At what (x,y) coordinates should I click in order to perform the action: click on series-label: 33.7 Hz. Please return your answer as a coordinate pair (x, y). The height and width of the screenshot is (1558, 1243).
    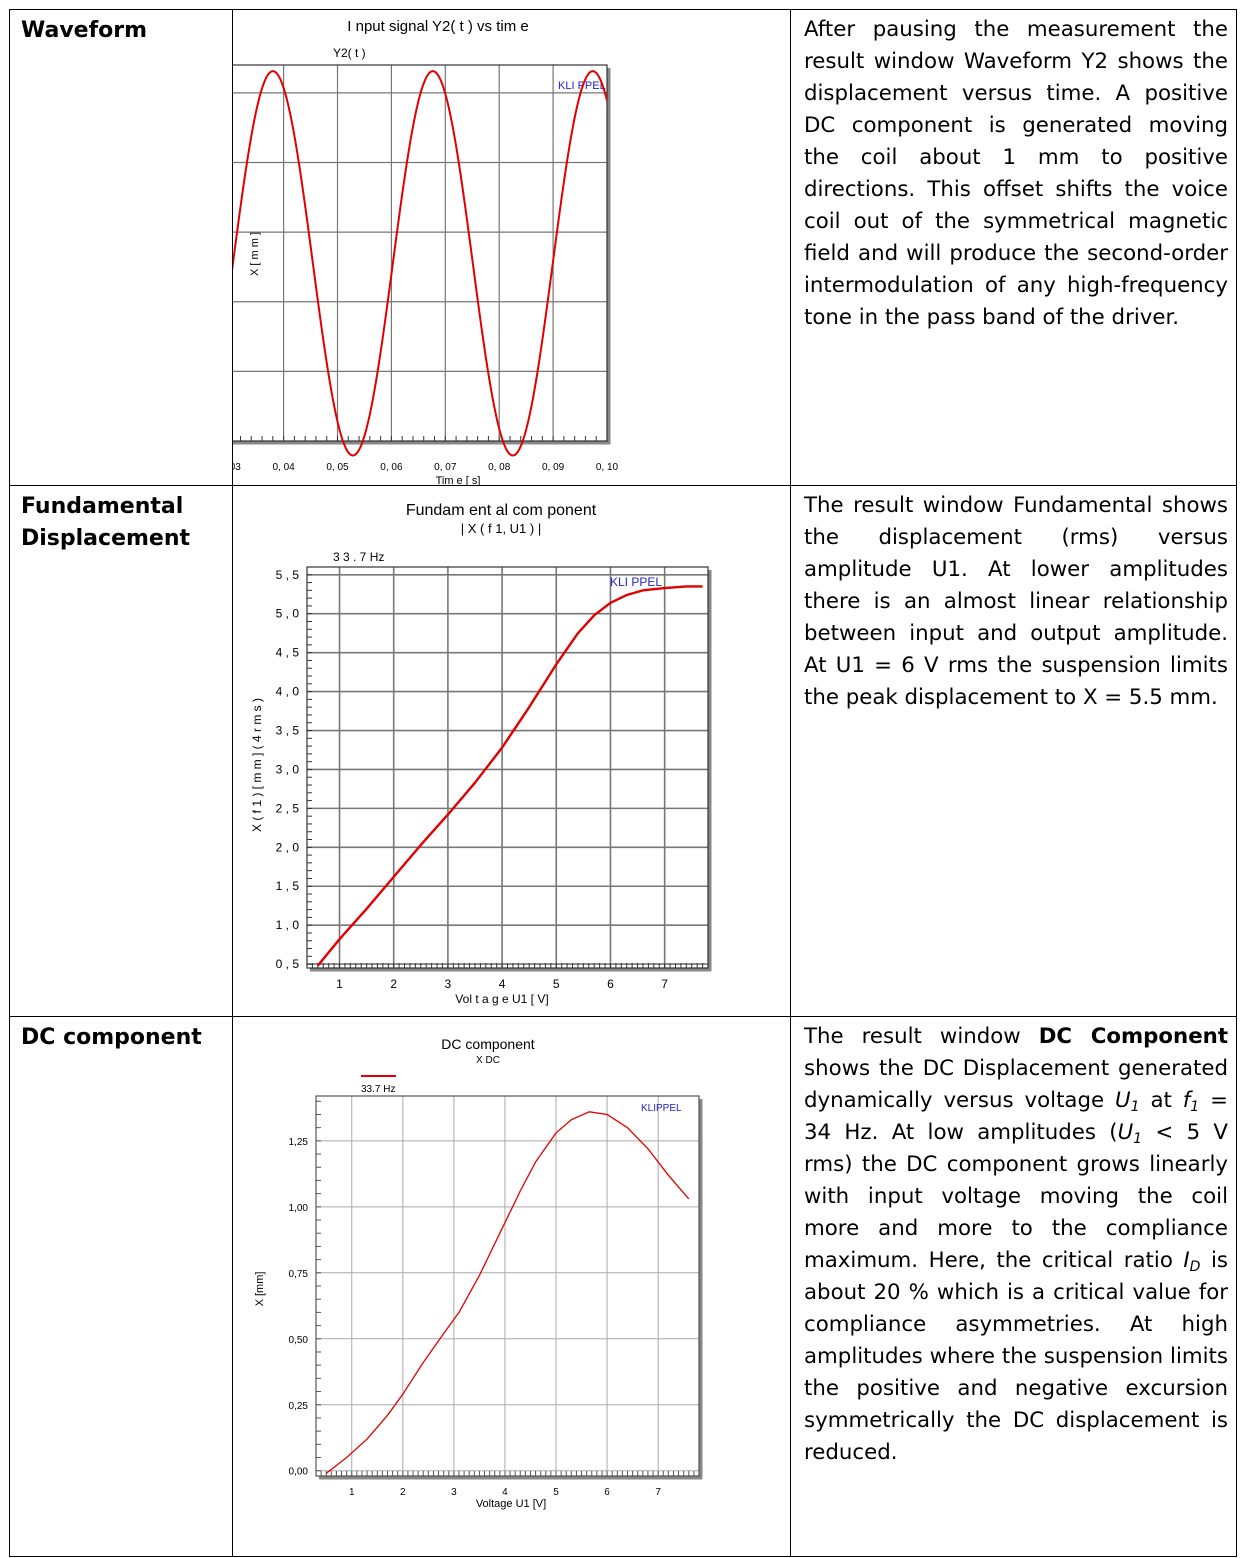
    Looking at the image, I should click on (378, 1089).